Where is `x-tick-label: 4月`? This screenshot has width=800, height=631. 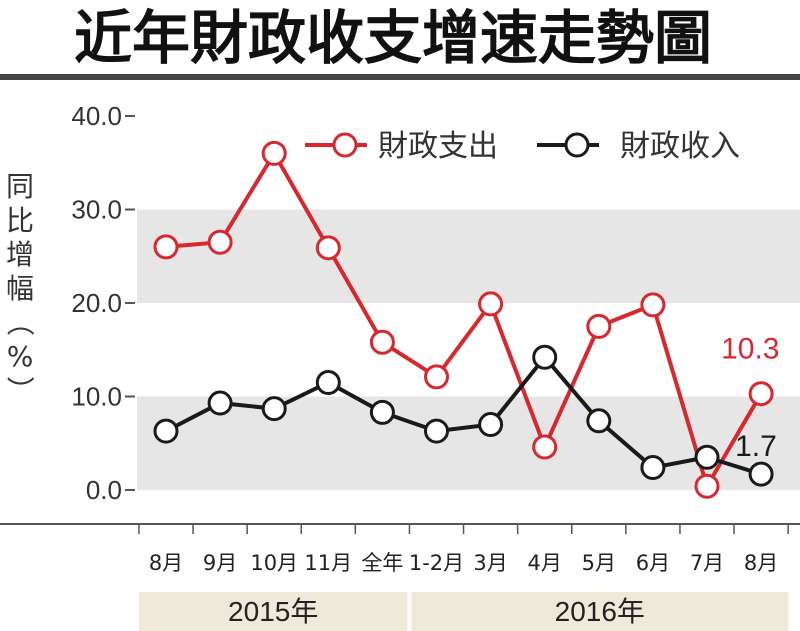
x-tick-label: 4月 is located at coordinates (545, 563).